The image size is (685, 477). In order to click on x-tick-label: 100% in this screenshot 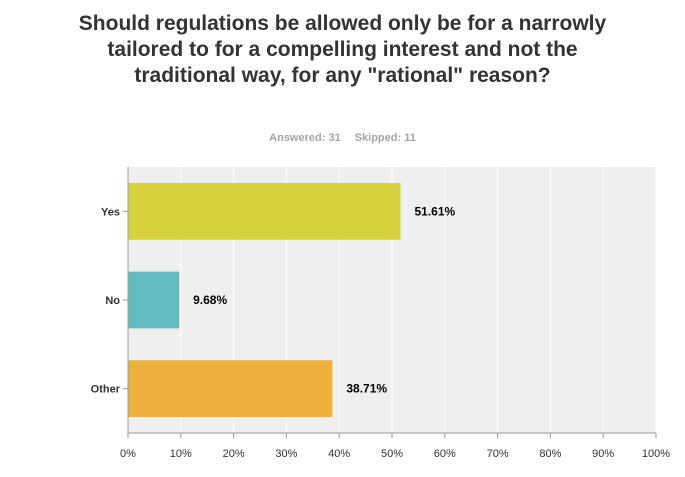, I will do `click(656, 454)`.